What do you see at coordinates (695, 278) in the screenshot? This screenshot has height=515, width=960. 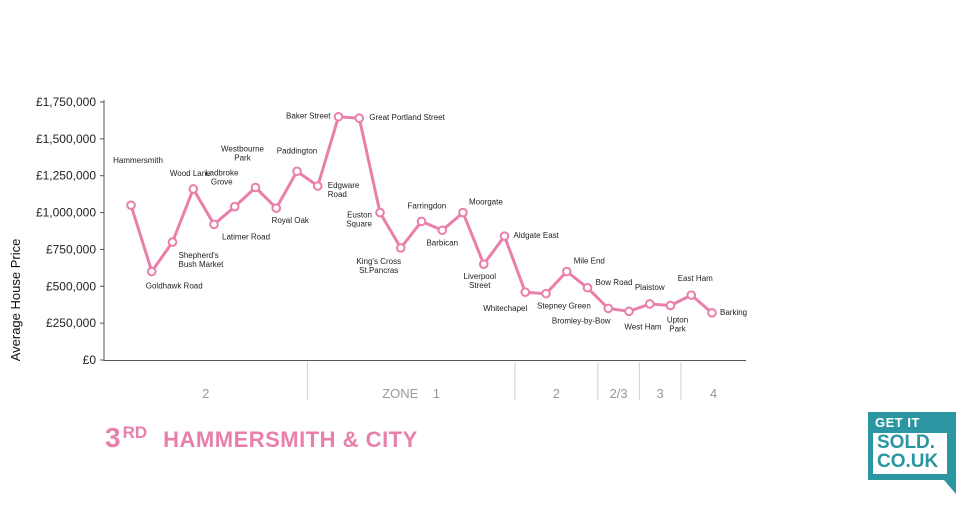 I see `station-label: East Ham` at bounding box center [695, 278].